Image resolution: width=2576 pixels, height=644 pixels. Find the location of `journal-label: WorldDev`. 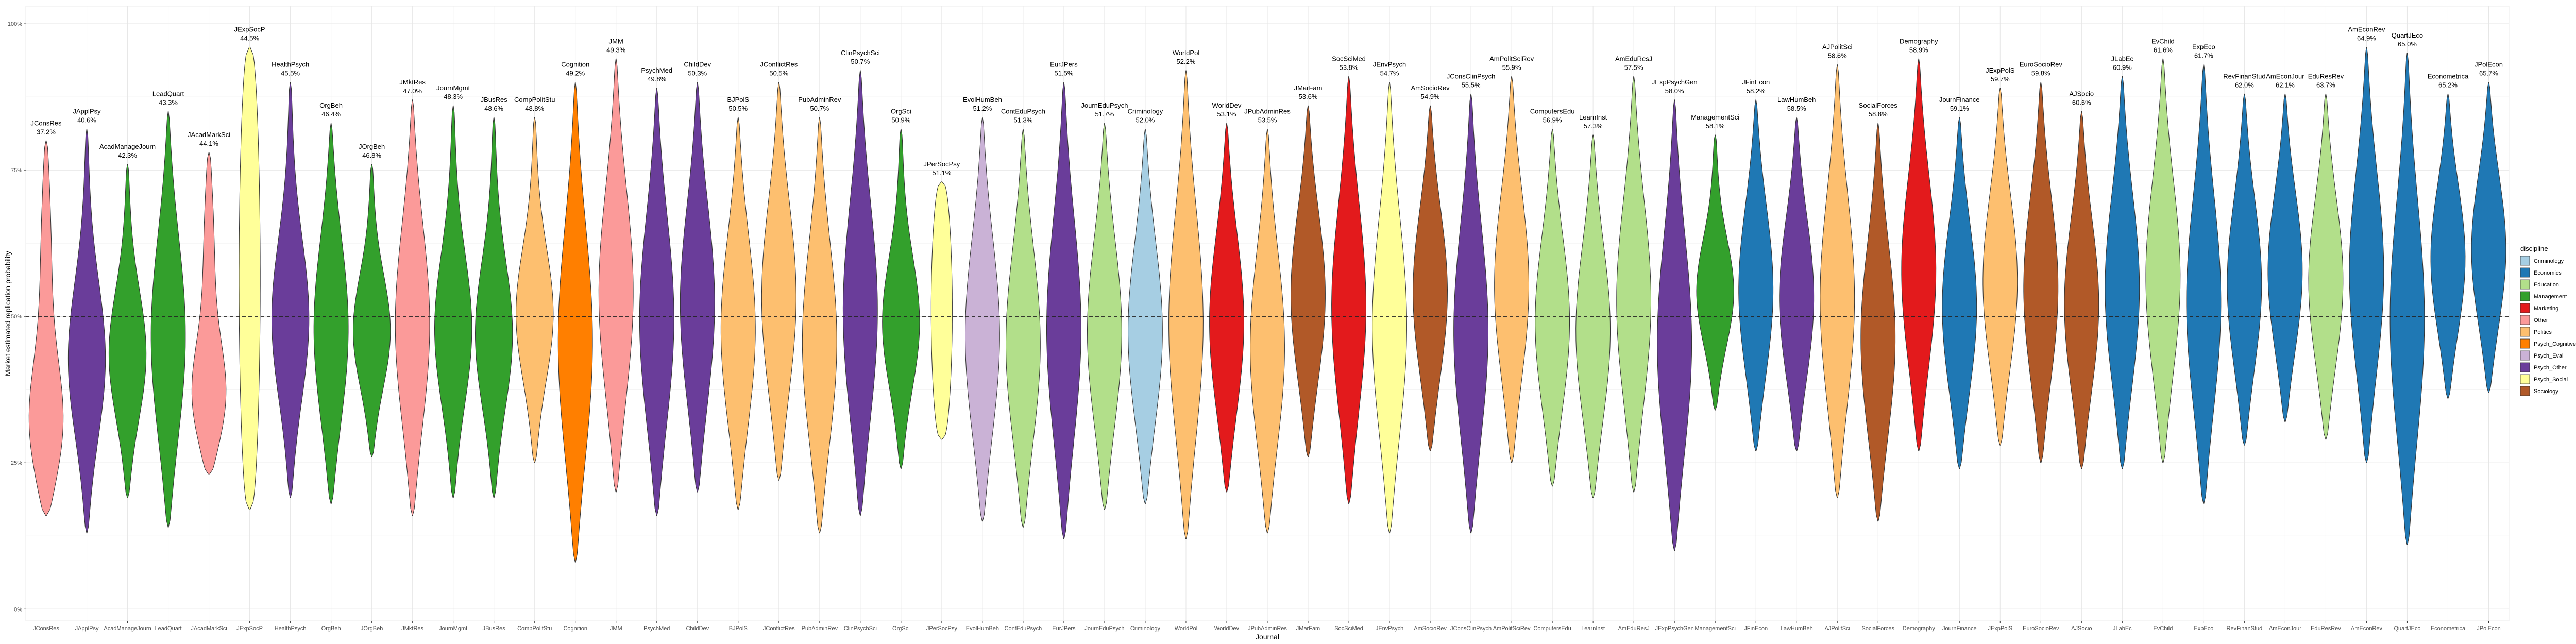

journal-label: WorldDev is located at coordinates (1227, 105).